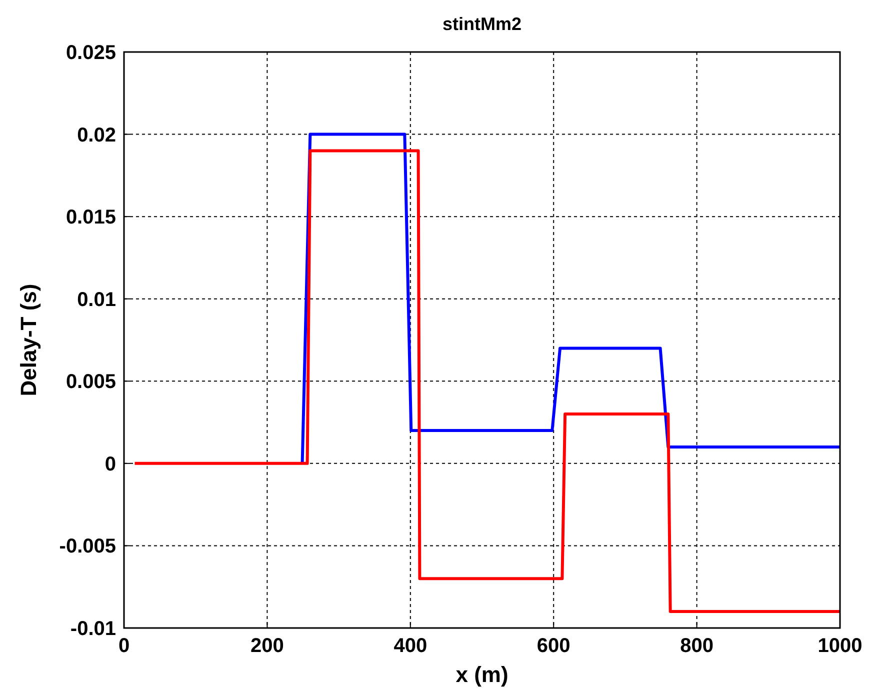 This screenshot has width=870, height=692. What do you see at coordinates (28, 340) in the screenshot?
I see `y-axis-title: Delay-T (s)` at bounding box center [28, 340].